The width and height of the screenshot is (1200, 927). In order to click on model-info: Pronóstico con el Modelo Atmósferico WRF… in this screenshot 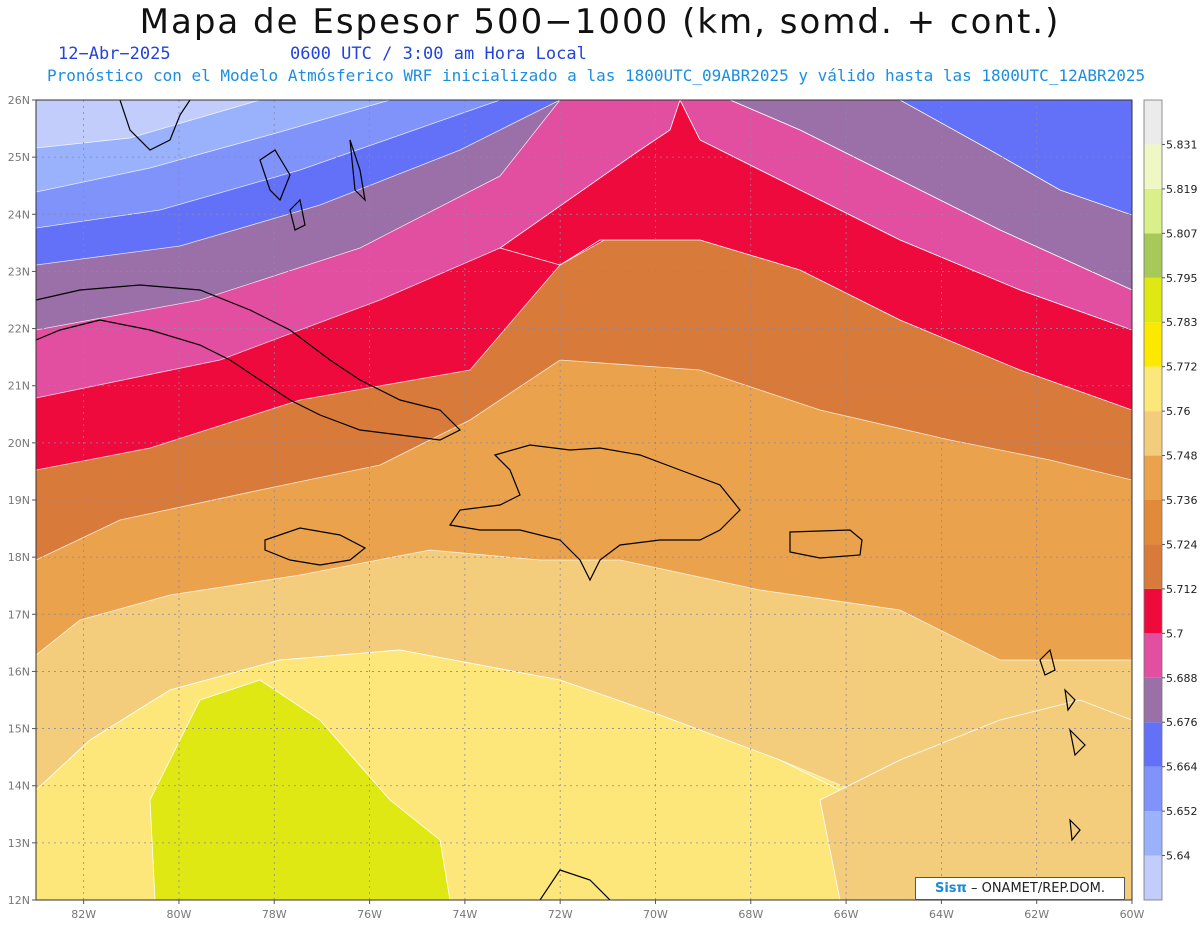, I will do `click(596, 75)`.